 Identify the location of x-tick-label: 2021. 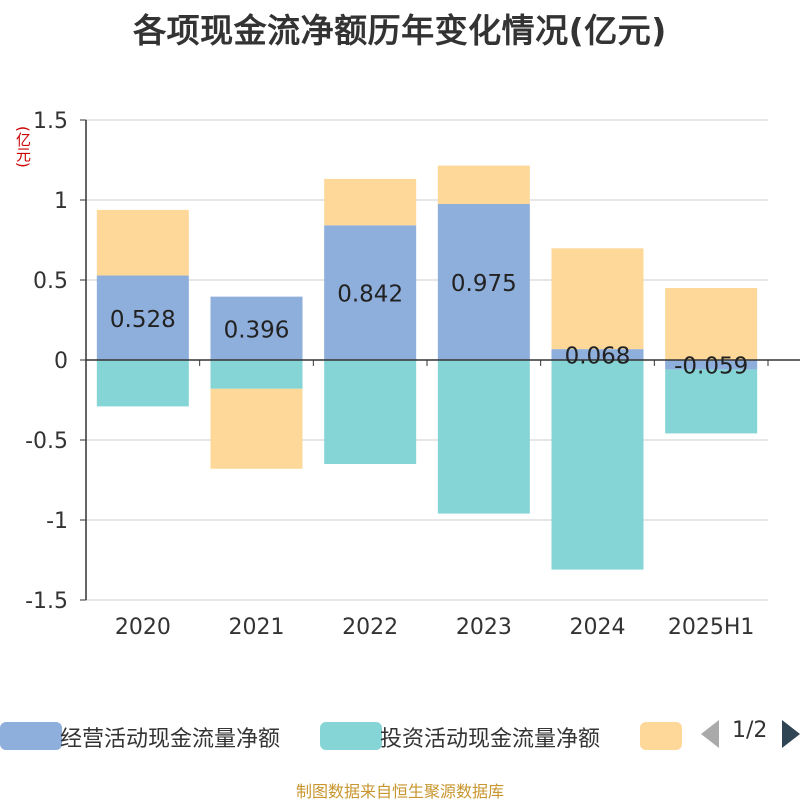
(257, 627).